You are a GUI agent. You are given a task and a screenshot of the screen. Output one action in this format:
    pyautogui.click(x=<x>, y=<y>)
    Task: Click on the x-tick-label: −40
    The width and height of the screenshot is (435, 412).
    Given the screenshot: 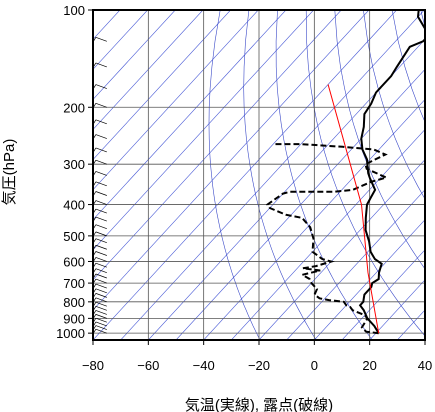 What is the action you would take?
    pyautogui.click(x=204, y=365)
    